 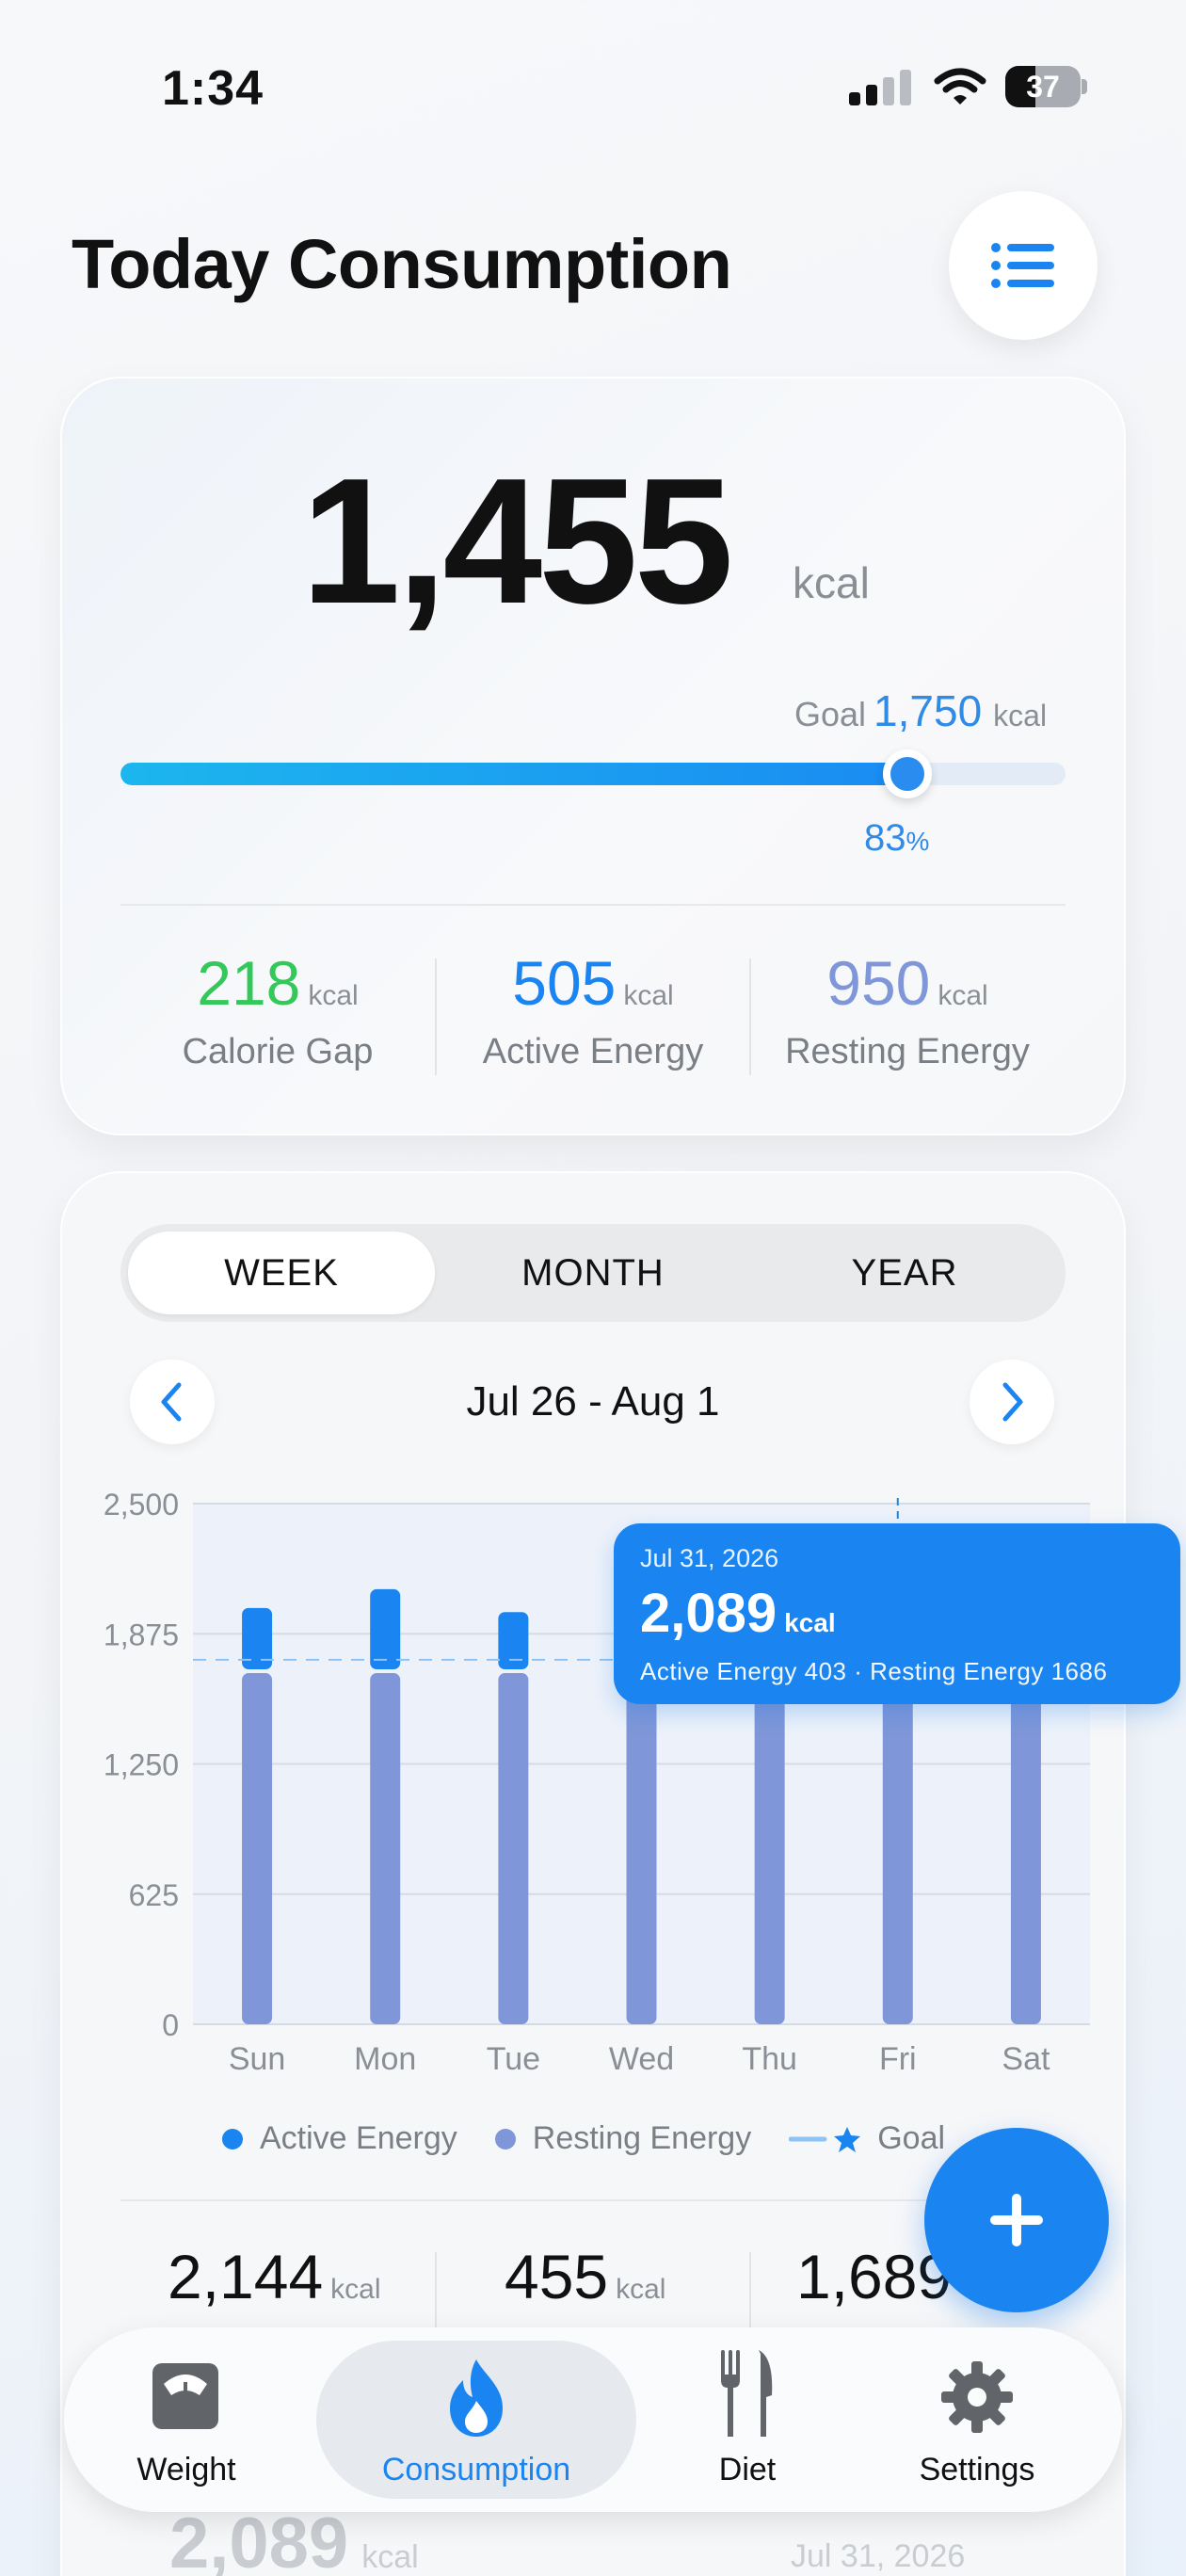 I want to click on x-tick-label: Tue, so click(x=513, y=2059).